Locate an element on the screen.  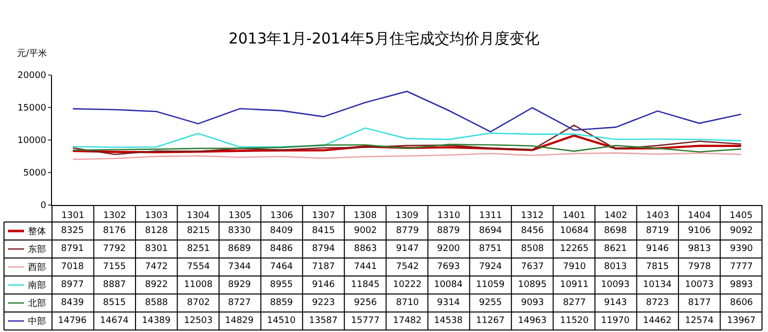
y-tick-label: 0 is located at coordinates (43, 206).